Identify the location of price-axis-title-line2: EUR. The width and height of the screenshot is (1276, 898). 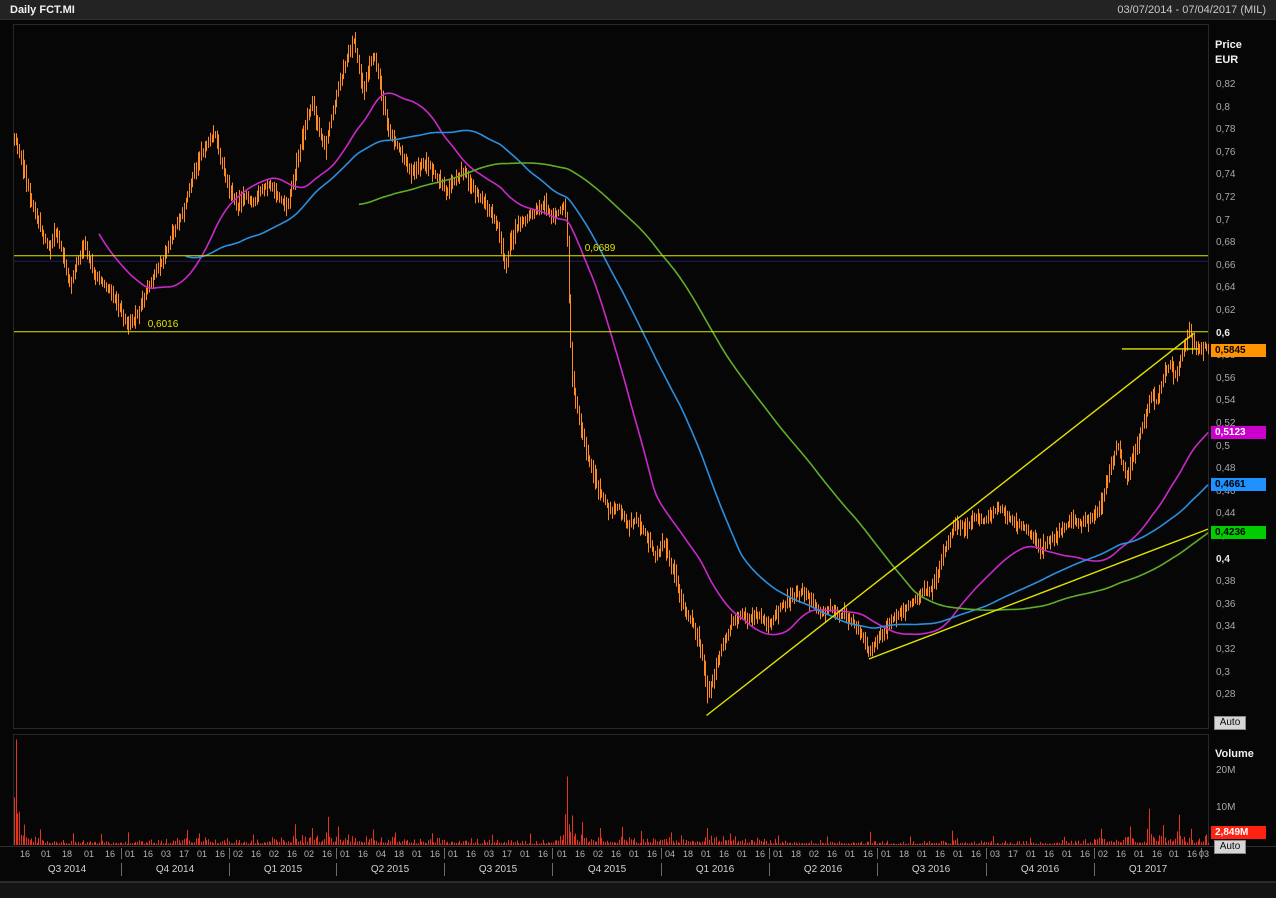
(1227, 60).